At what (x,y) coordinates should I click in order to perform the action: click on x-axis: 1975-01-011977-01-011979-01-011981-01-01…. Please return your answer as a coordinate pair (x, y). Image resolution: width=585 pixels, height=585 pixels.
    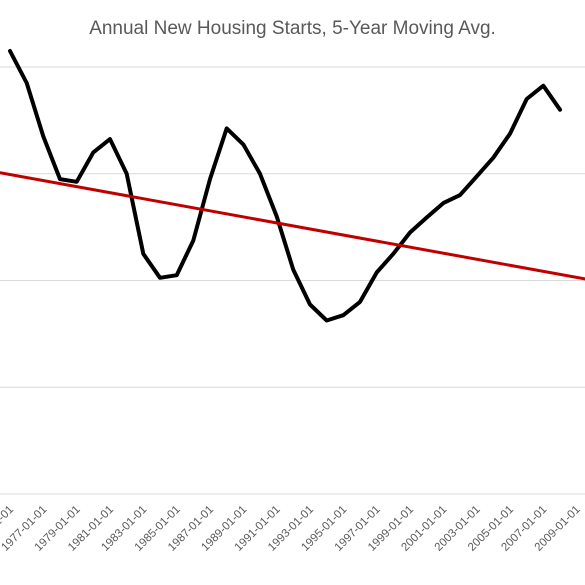
    Looking at the image, I should click on (291, 529).